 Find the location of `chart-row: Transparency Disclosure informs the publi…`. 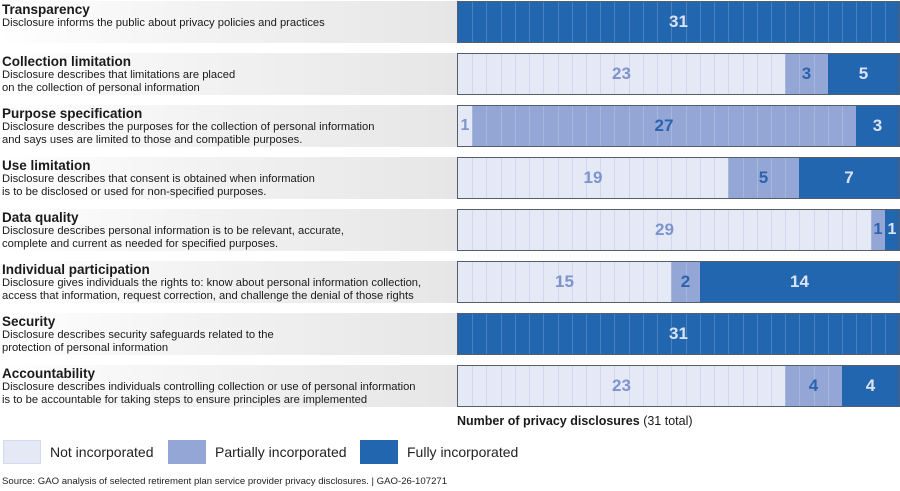

chart-row: Transparency Disclosure informs the publi… is located at coordinates (450, 22).